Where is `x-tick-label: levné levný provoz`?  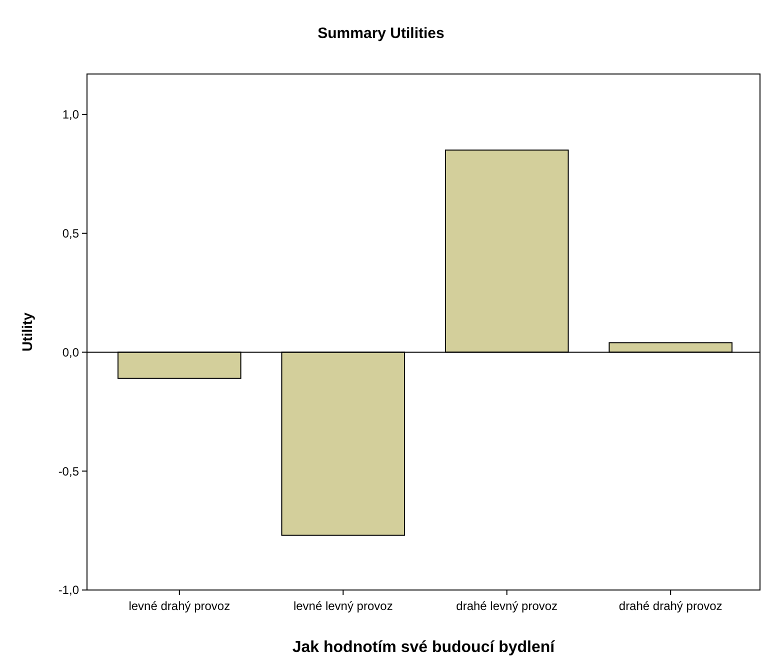
x-tick-label: levné levný provoz is located at coordinates (343, 606).